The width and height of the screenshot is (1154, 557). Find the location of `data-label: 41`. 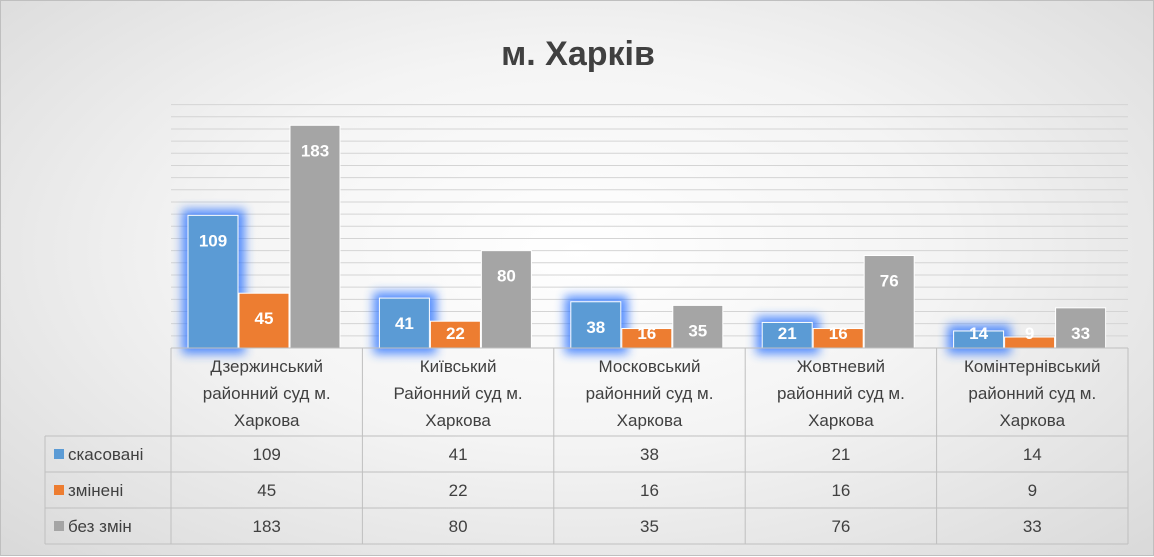

data-label: 41 is located at coordinates (404, 323).